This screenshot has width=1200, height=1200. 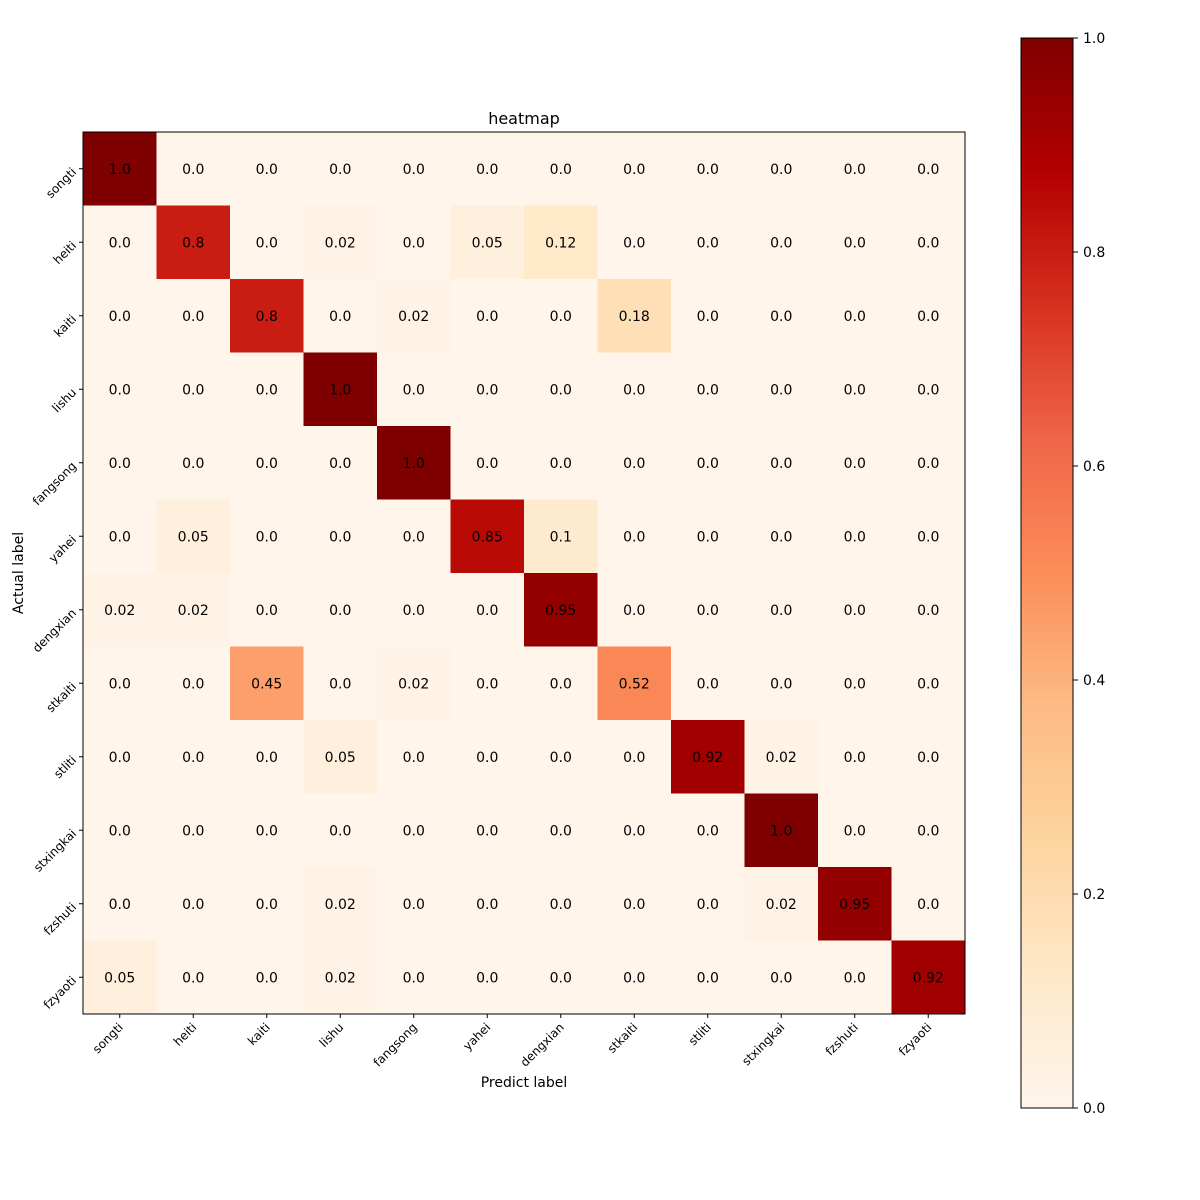 I want to click on cell-value-label: 0.95, so click(x=854, y=905).